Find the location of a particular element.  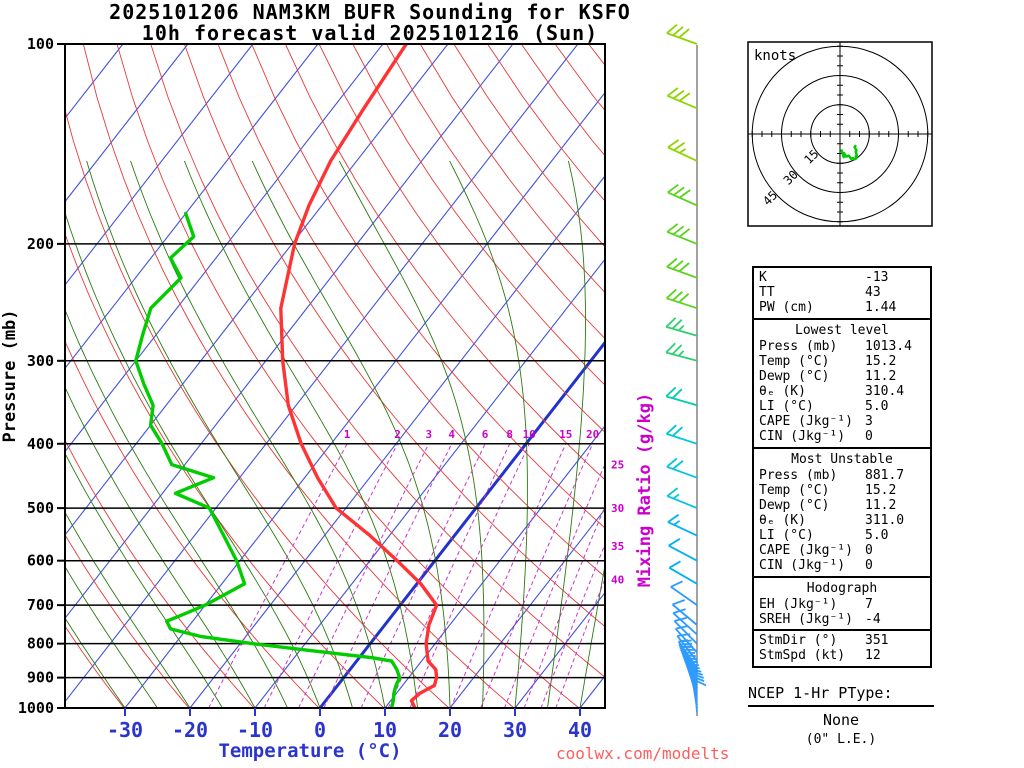

stat-label: EH (Jkg⁻¹) is located at coordinates (798, 604).